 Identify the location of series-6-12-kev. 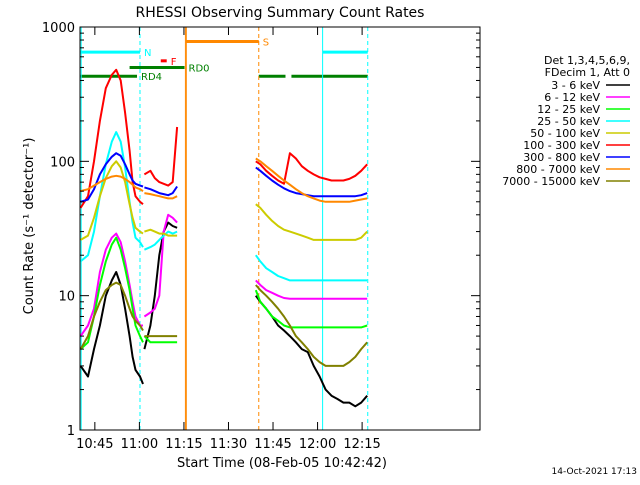
(223, 275).